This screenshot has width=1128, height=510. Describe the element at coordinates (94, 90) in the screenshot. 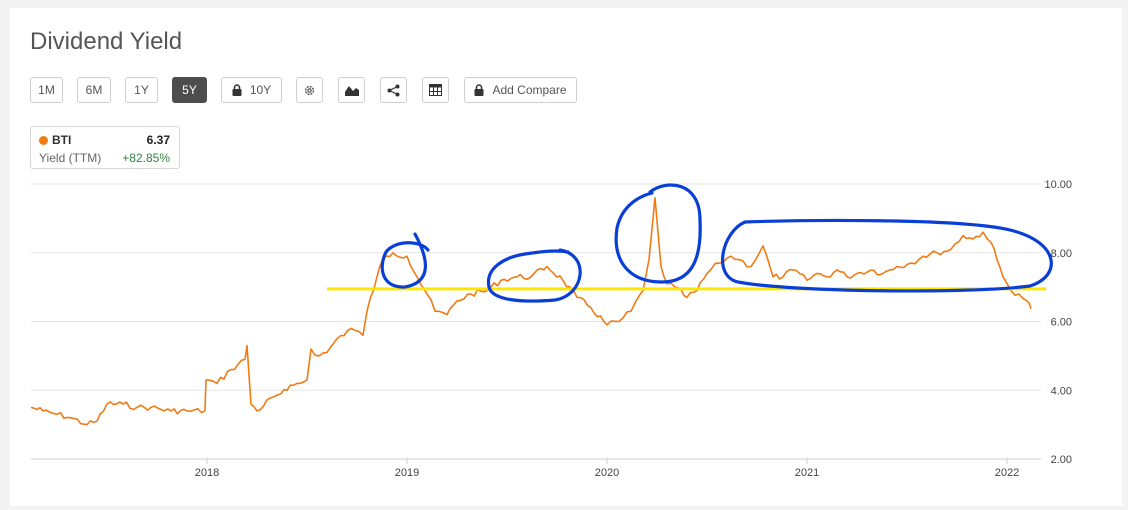

I see `range-6m-button: 6M` at that location.